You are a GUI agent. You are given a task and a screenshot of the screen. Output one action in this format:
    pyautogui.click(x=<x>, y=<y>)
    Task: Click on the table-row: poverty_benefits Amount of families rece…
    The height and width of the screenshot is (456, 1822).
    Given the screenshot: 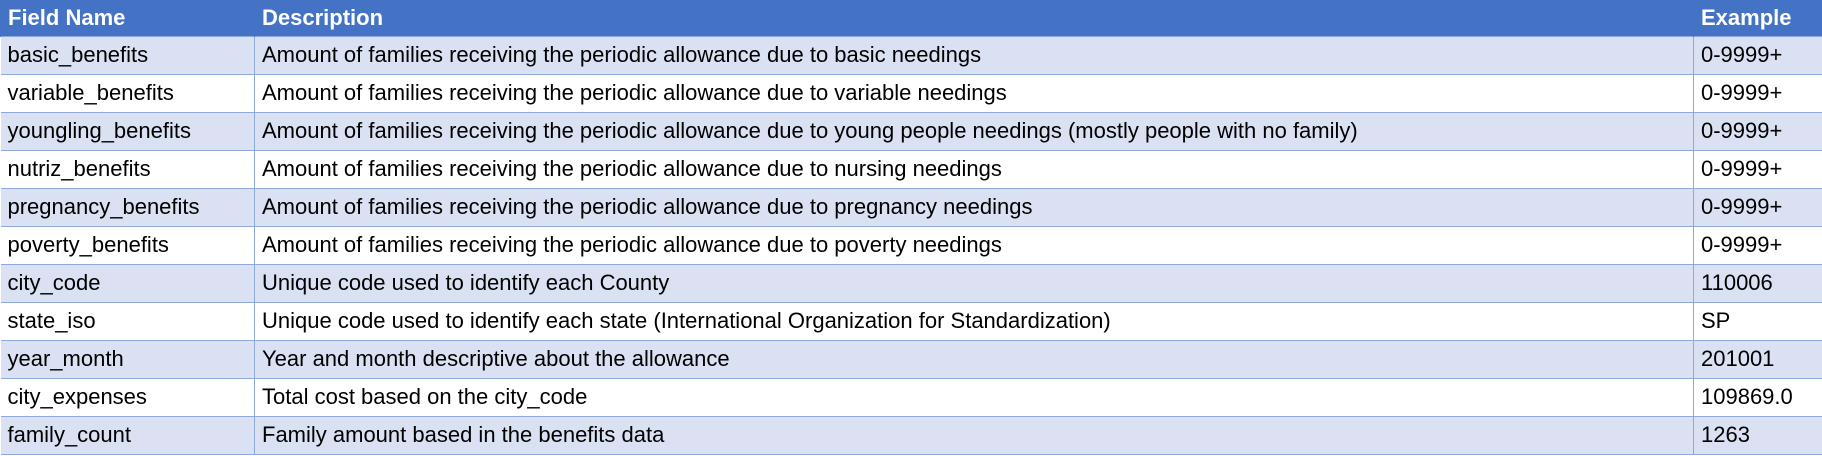 What is the action you would take?
    pyautogui.click(x=911, y=245)
    